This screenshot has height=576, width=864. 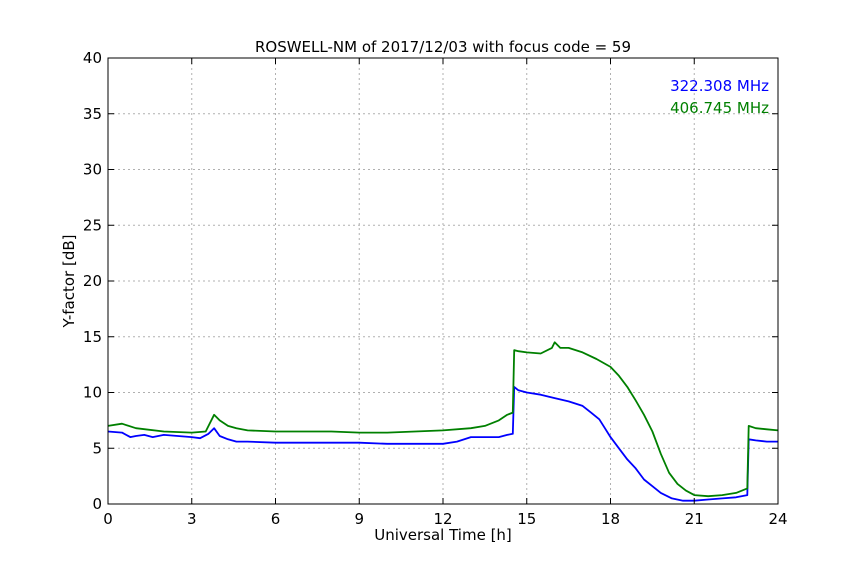 What do you see at coordinates (97, 504) in the screenshot?
I see `y-tick-label: 0` at bounding box center [97, 504].